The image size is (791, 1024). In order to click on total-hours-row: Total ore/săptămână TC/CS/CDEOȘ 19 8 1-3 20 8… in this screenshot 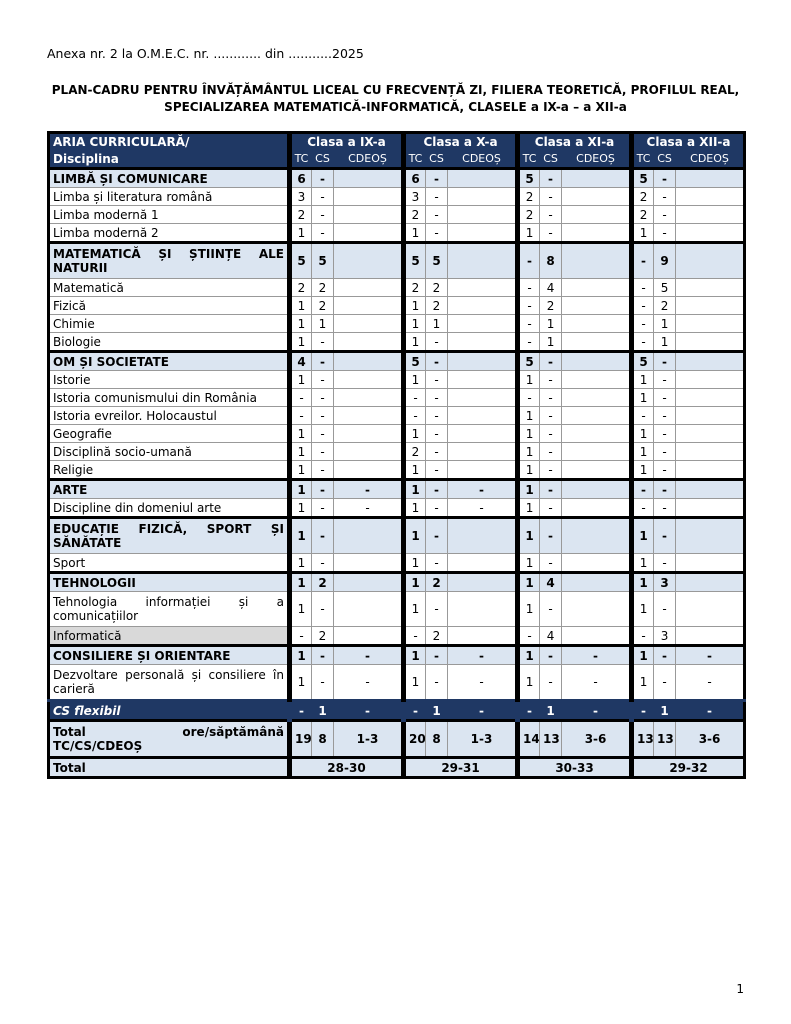, I will do `click(397, 738)`.